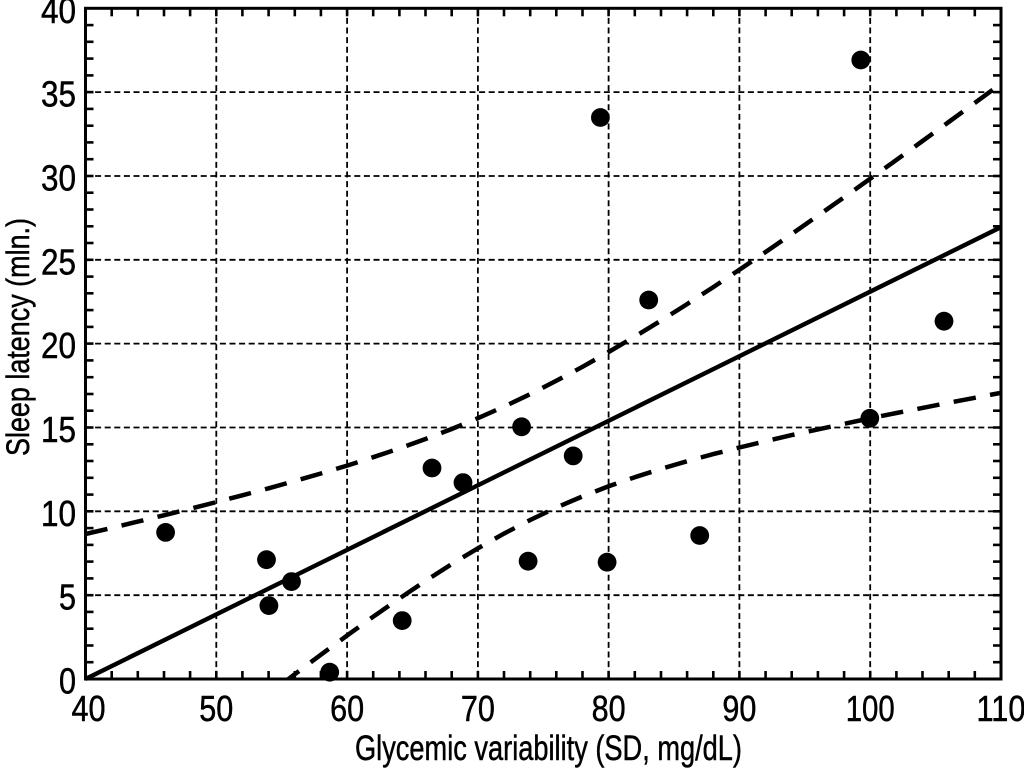  I want to click on svg-text: 10, so click(58, 513).